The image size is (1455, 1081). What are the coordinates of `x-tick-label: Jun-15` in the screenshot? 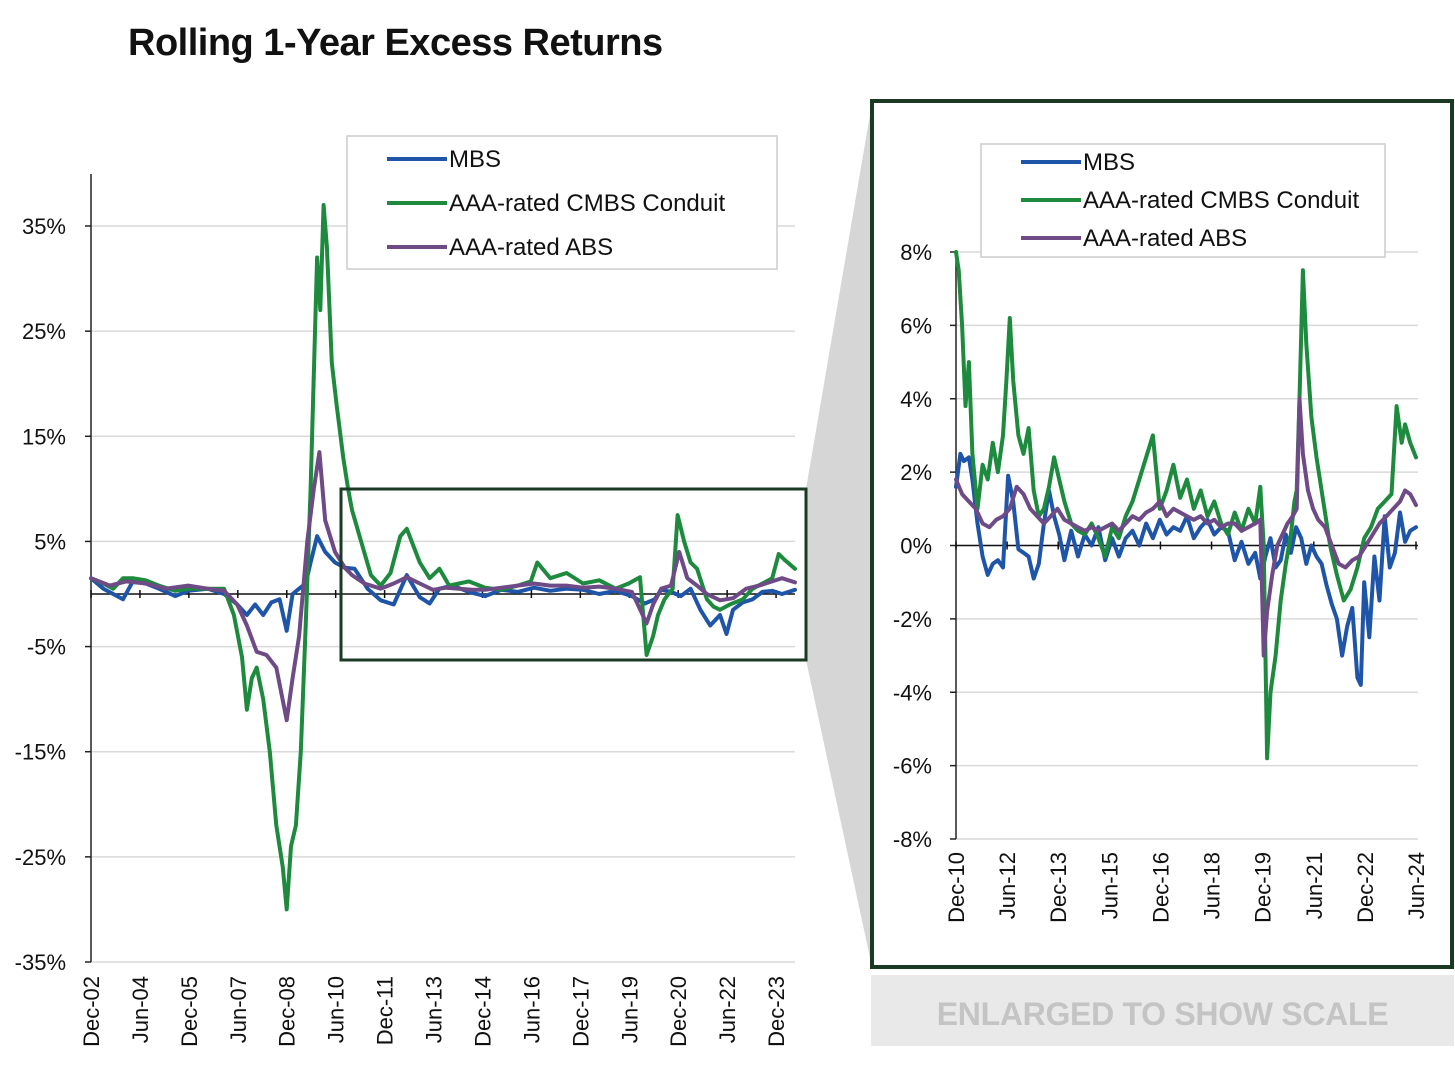 It's located at (1109, 885).